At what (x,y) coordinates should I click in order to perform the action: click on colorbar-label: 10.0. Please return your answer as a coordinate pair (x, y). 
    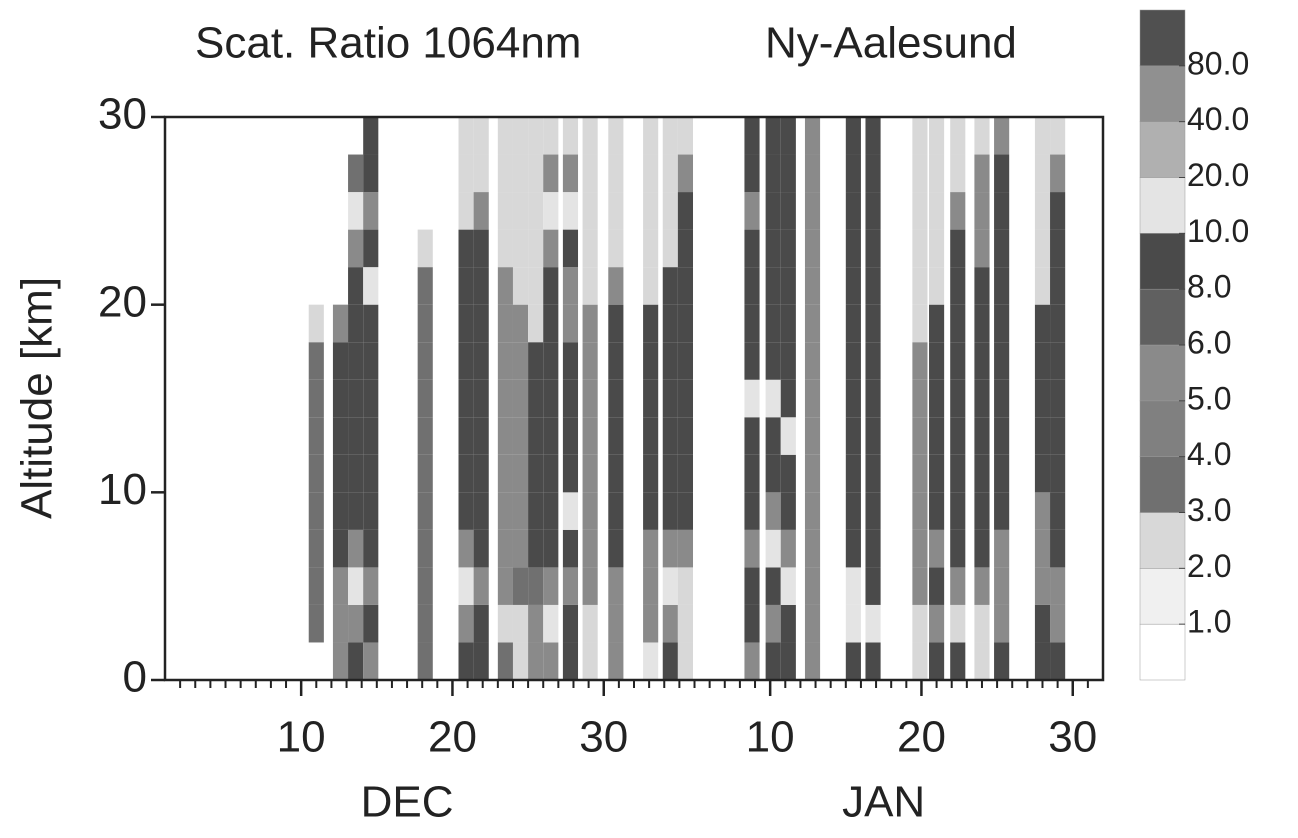
    Looking at the image, I should click on (1218, 231).